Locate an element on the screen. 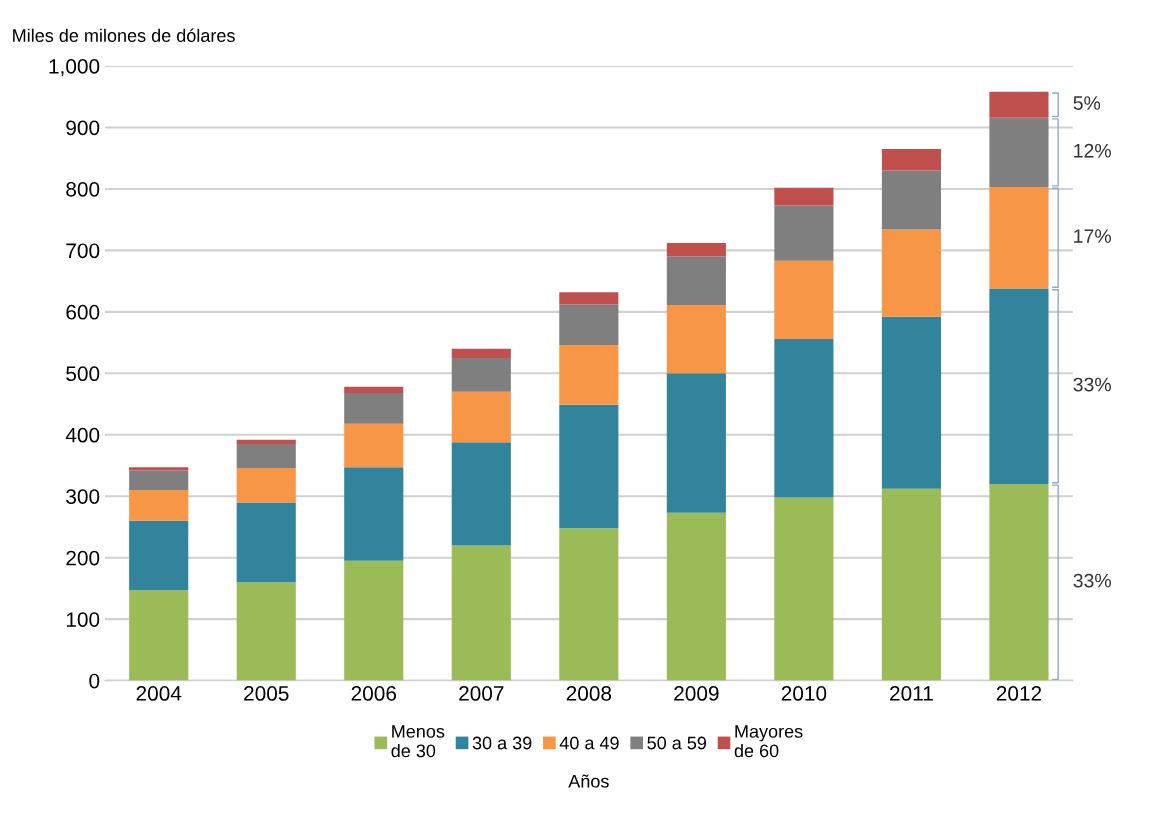 This screenshot has width=1166, height=825. legend-label: 30 a 39 is located at coordinates (502, 743).